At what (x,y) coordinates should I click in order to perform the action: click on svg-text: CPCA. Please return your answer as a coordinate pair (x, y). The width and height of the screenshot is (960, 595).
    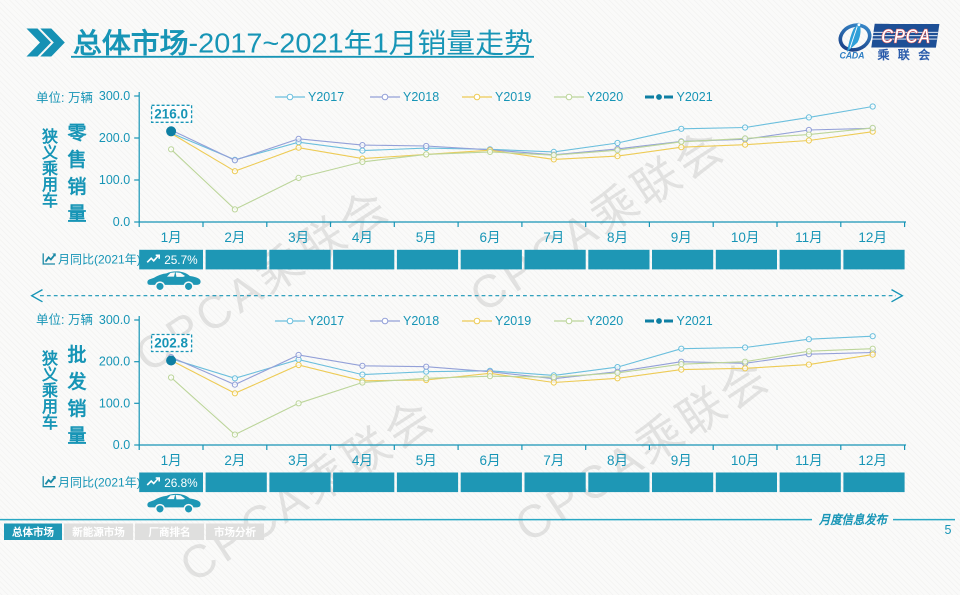
    Looking at the image, I should click on (906, 36).